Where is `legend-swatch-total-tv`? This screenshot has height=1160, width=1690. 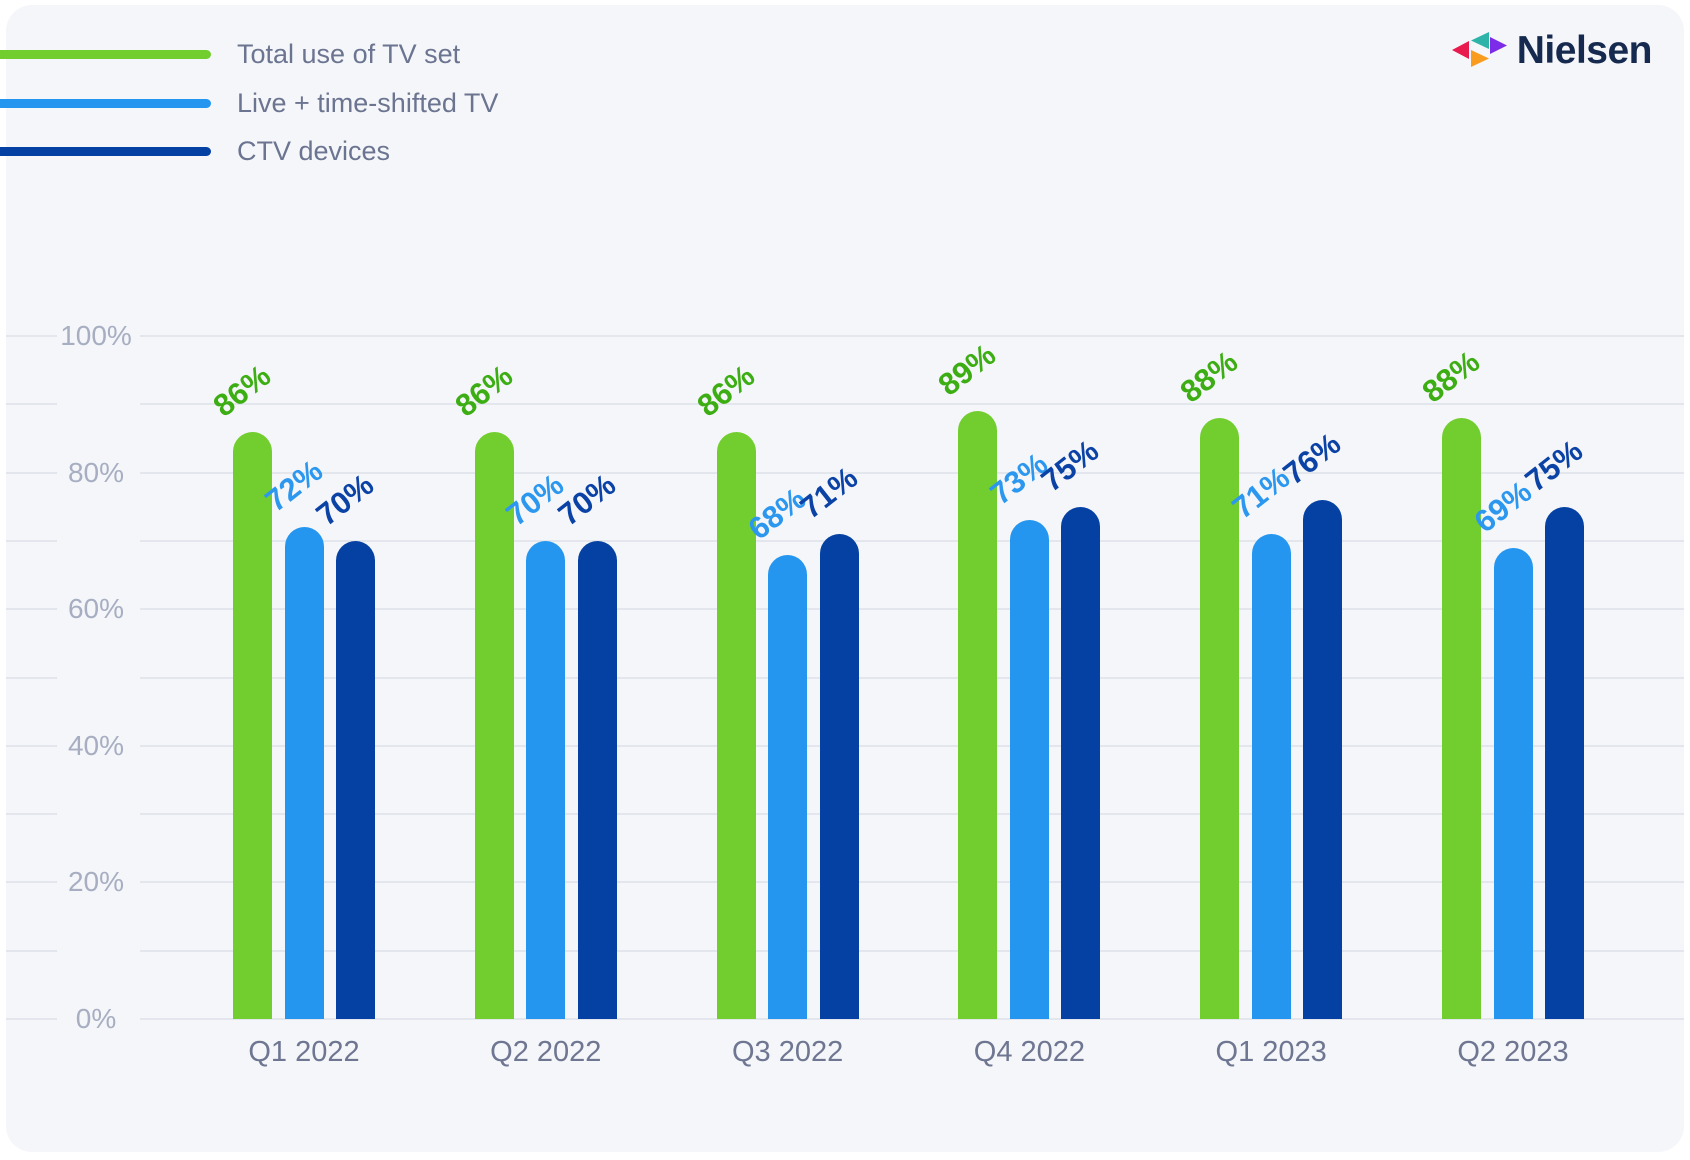 legend-swatch-total-tv is located at coordinates (105, 54).